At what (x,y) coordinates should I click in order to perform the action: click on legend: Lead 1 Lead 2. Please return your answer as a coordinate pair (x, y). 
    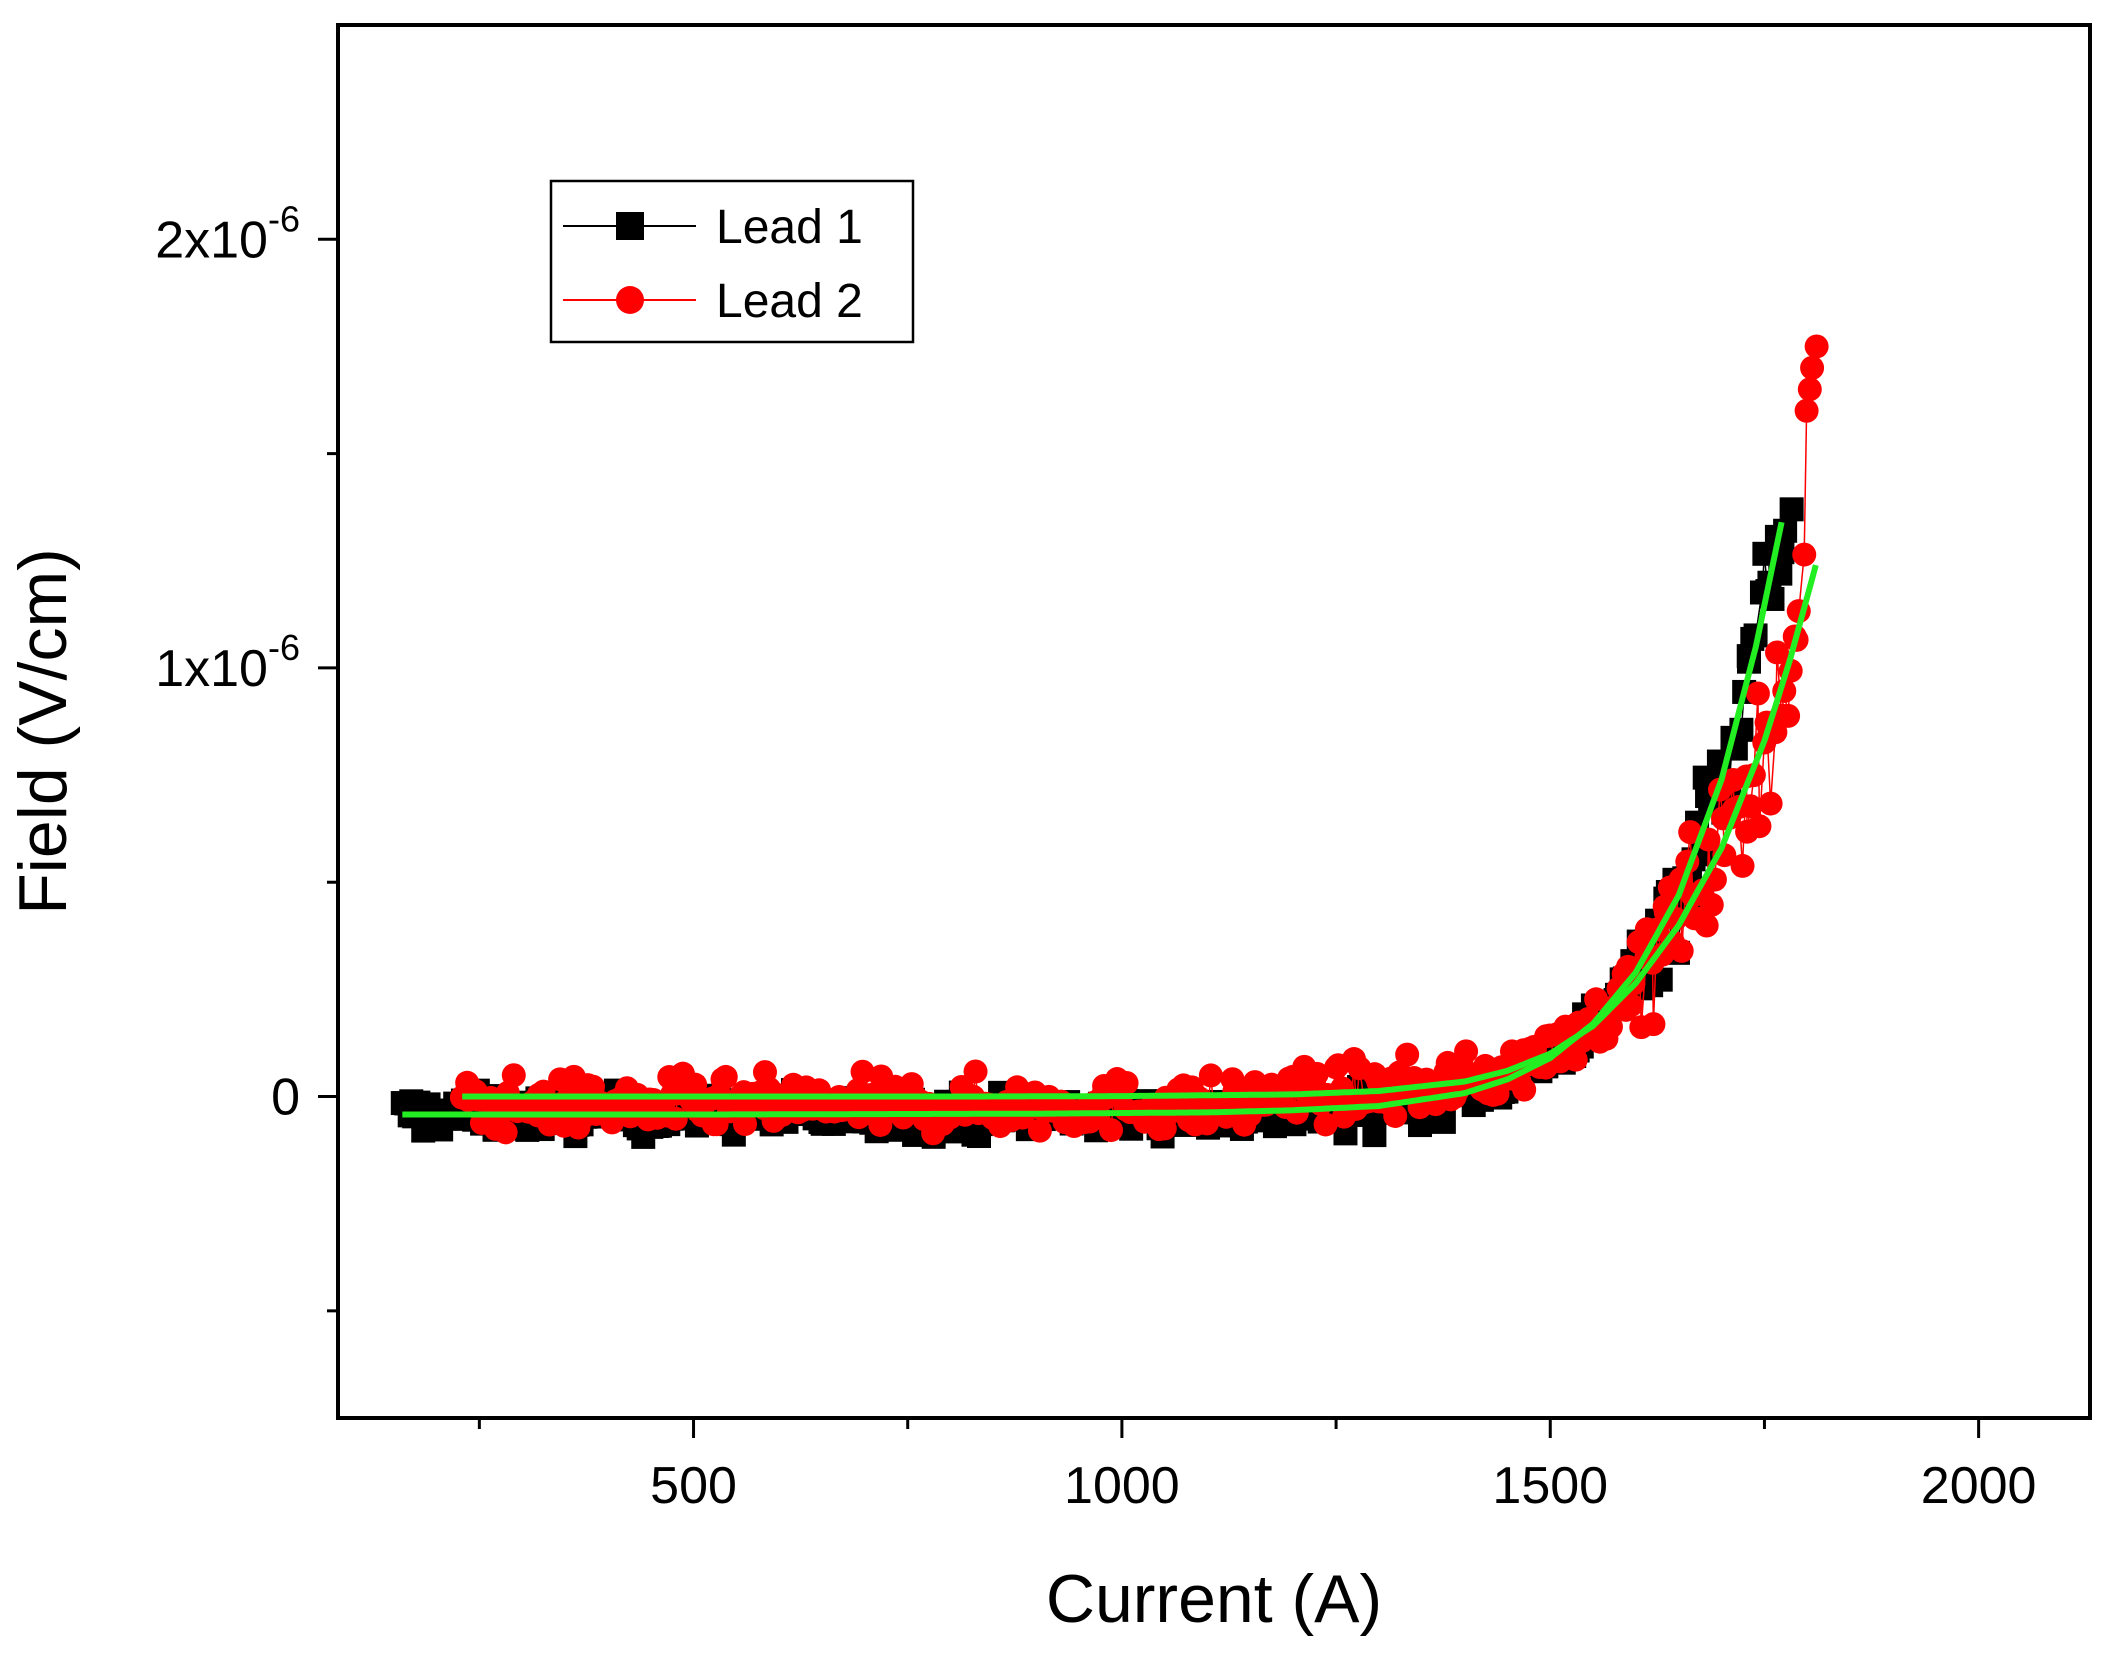
    Looking at the image, I should click on (732, 261).